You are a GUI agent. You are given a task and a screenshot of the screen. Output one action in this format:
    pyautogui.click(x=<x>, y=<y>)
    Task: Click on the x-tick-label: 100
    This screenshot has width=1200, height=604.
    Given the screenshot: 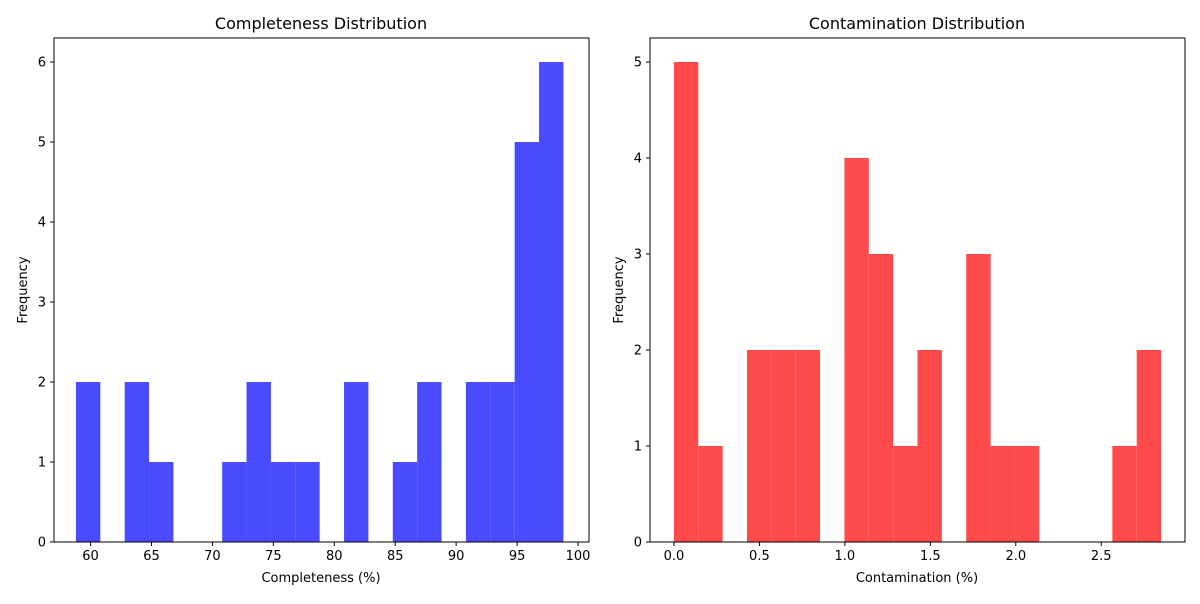 What is the action you would take?
    pyautogui.click(x=578, y=556)
    